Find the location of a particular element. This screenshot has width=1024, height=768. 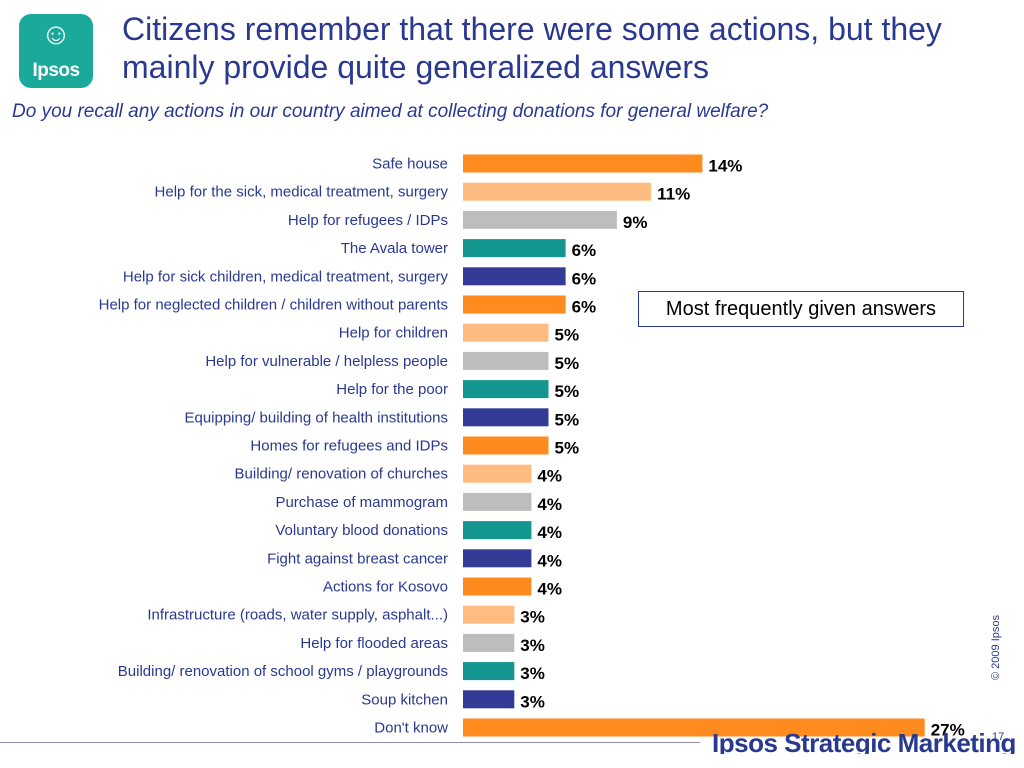

category-label: Building/ renovation of churches is located at coordinates (341, 474).